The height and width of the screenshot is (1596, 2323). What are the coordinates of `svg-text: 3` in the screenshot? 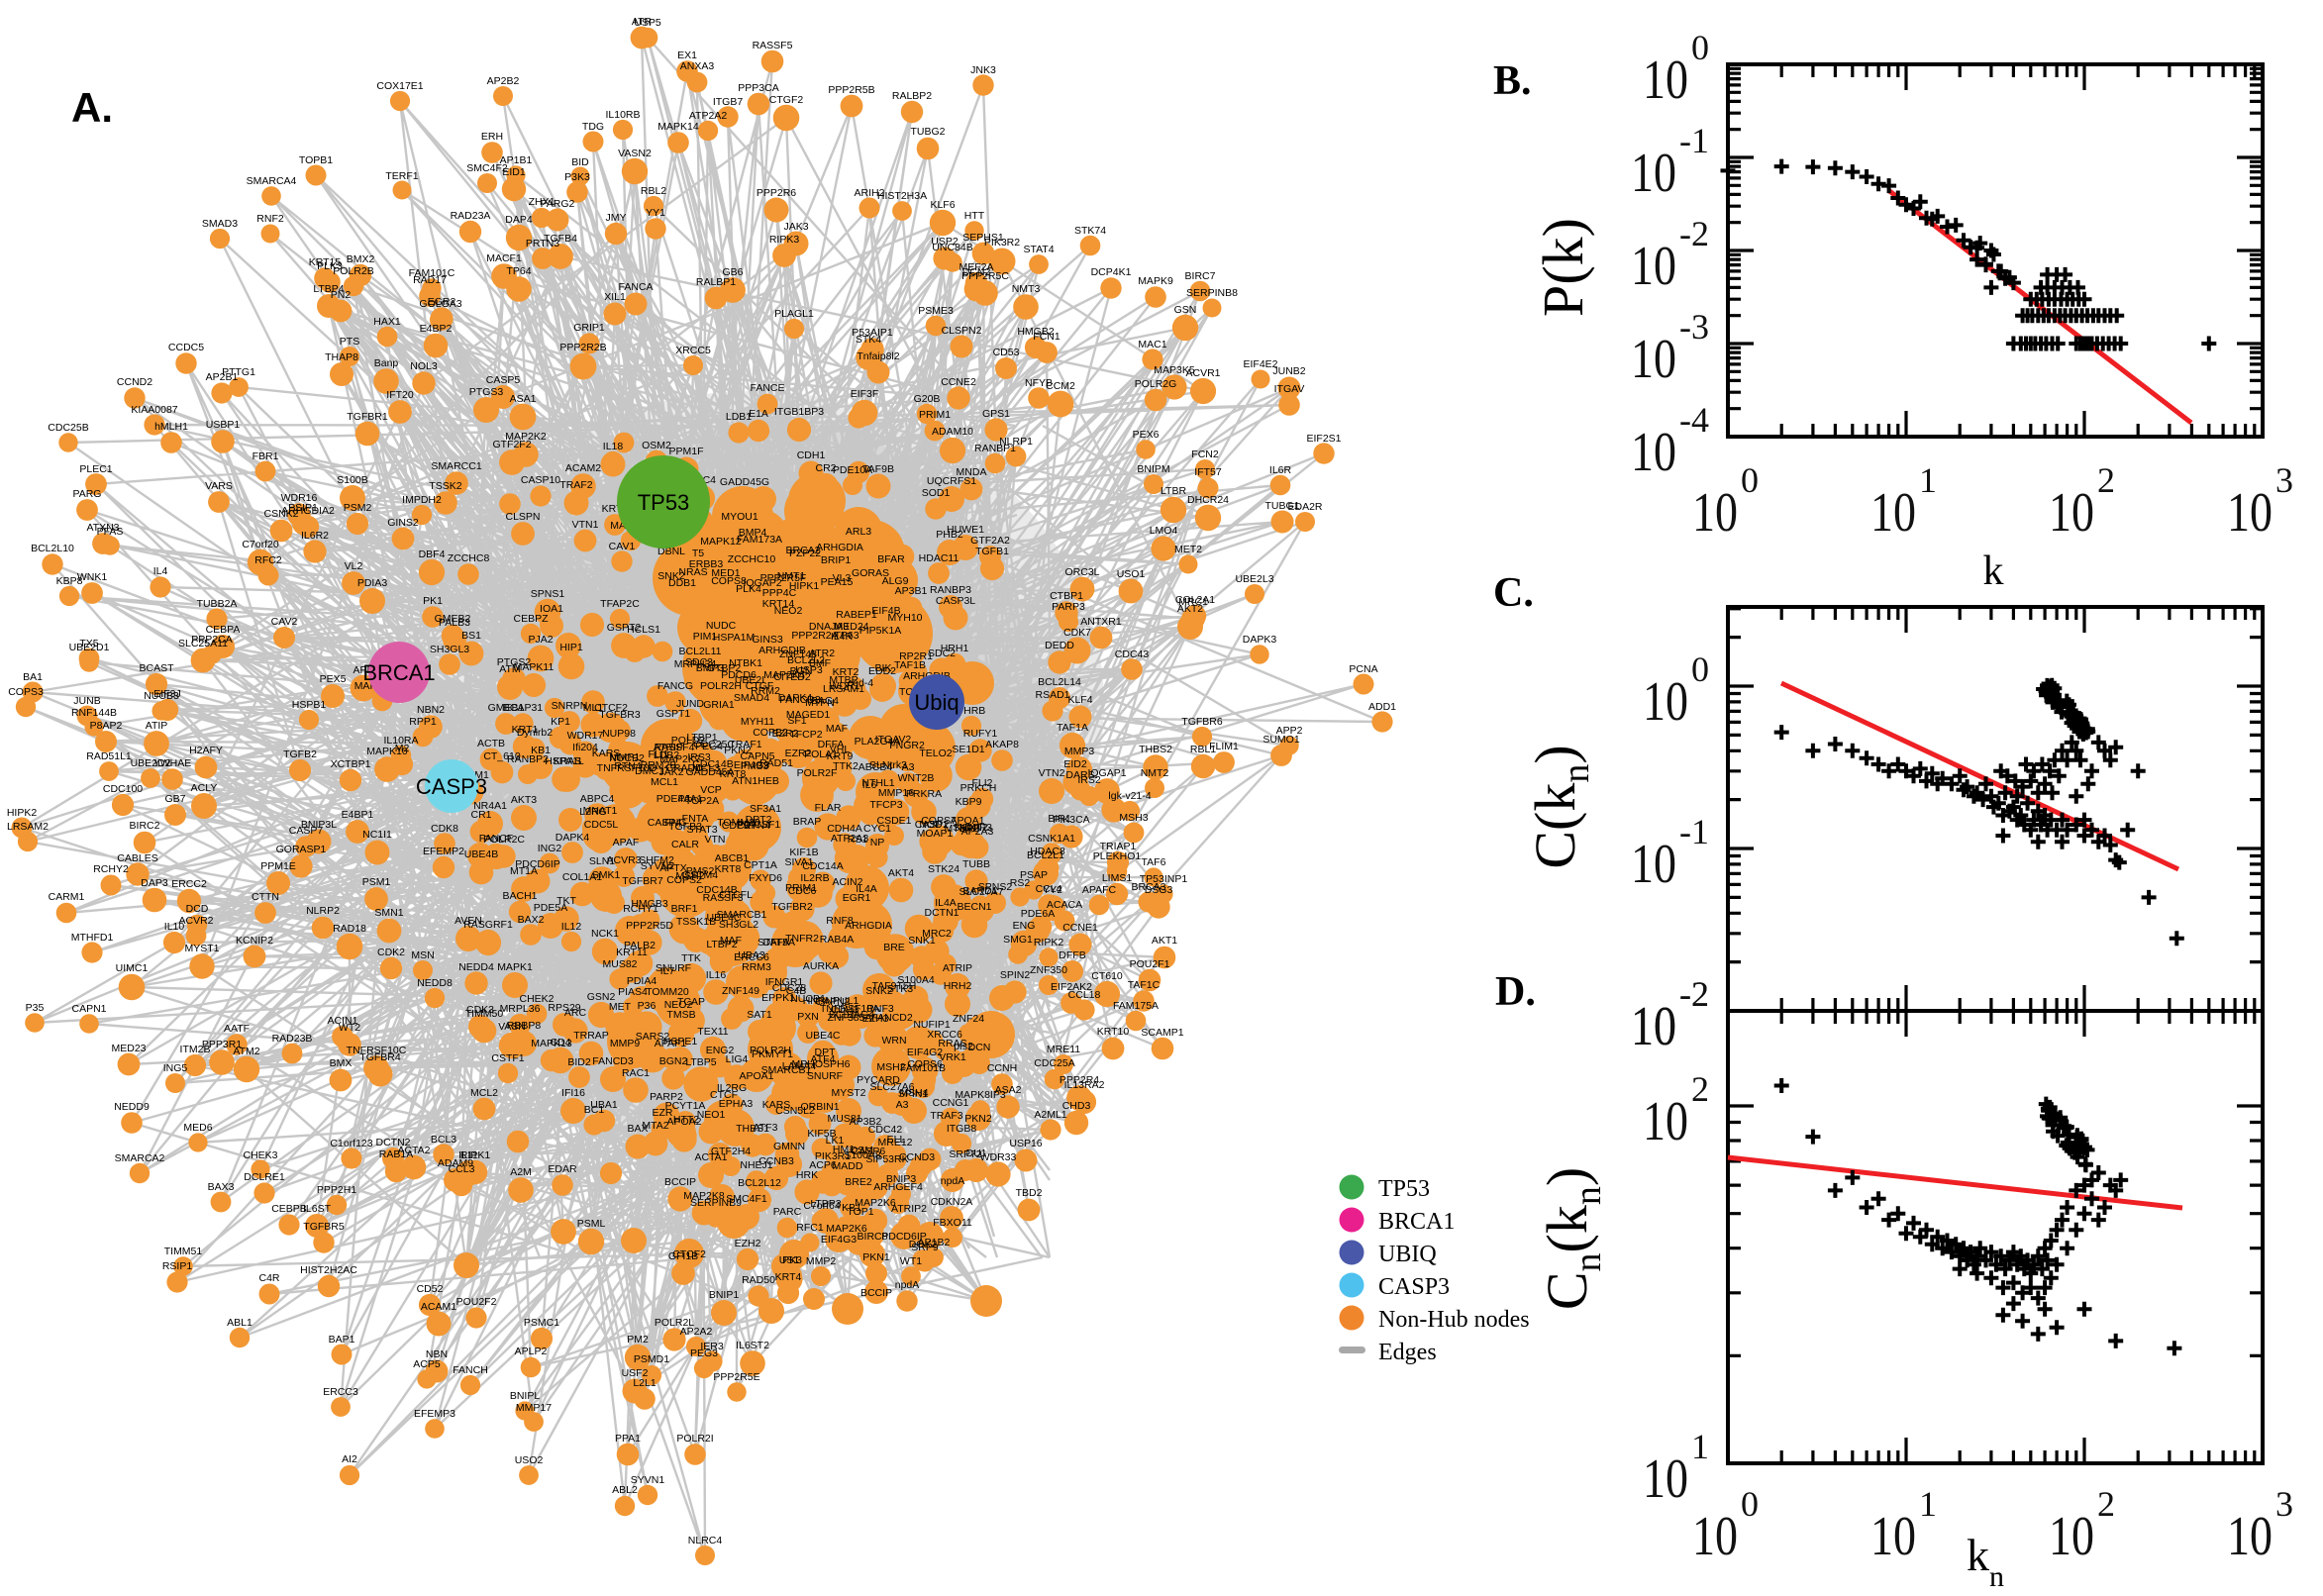 It's located at (2284, 480).